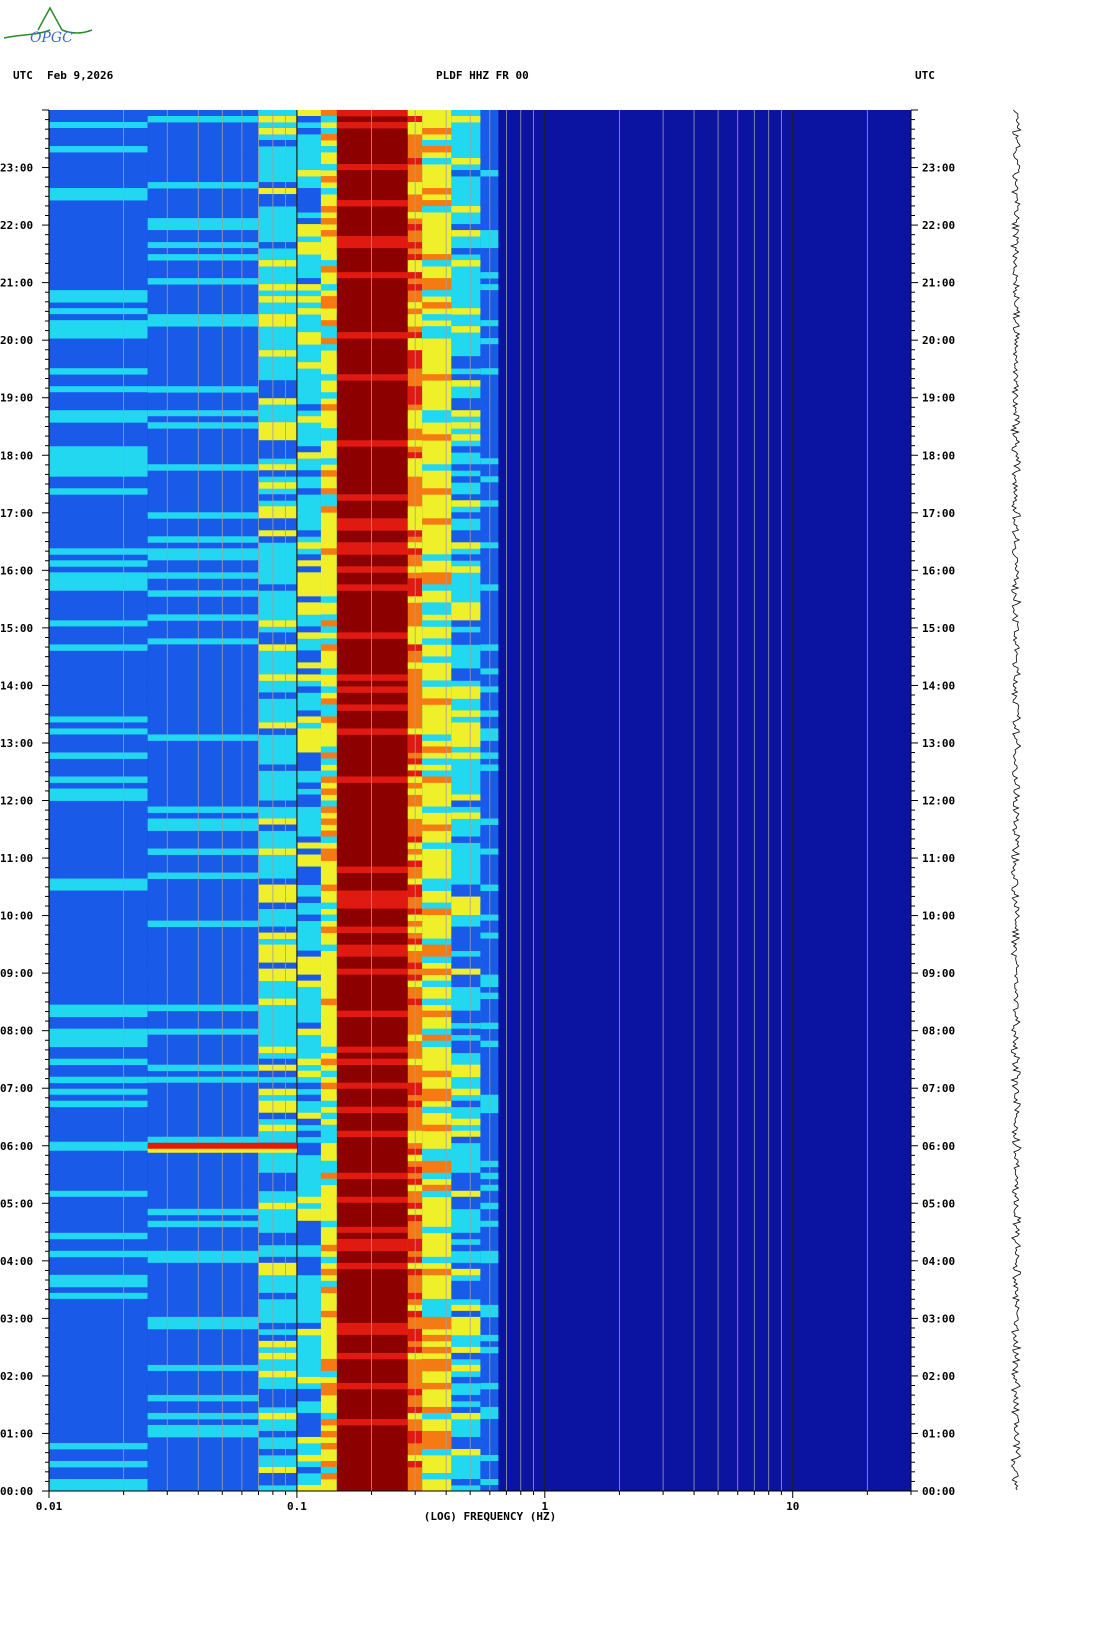 Image resolution: width=1102 pixels, height=1634 pixels. I want to click on y-tick-label-left: 07:00, so click(16, 1088).